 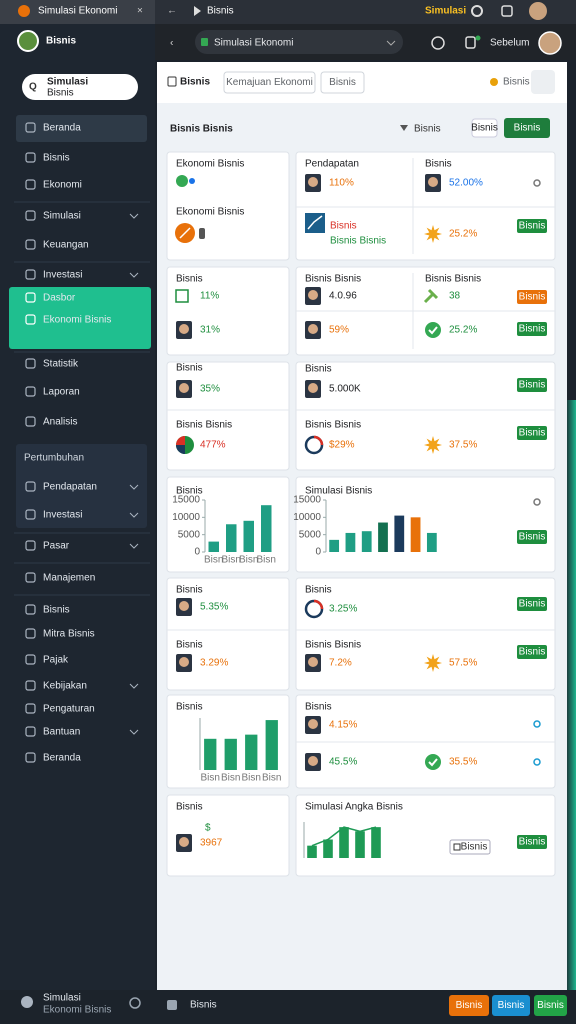 What do you see at coordinates (341, 183) in the screenshot?
I see `stat-value: 110%` at bounding box center [341, 183].